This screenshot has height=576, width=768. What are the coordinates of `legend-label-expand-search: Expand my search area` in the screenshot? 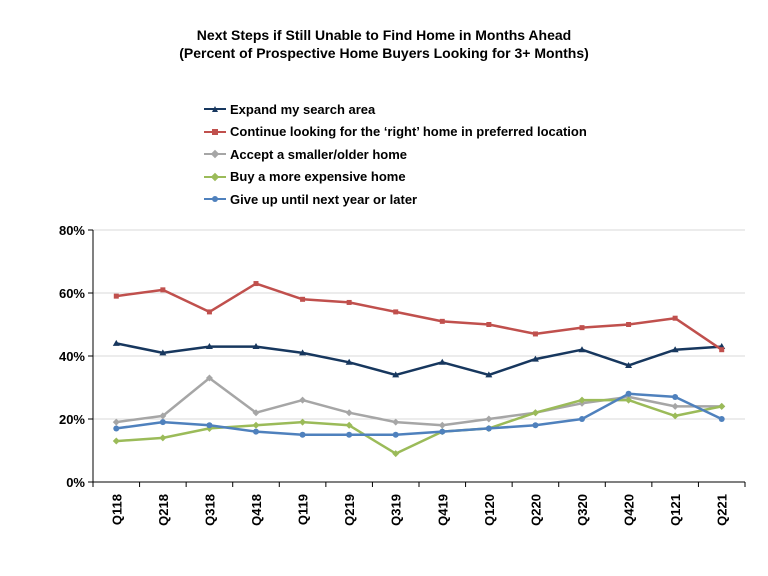 It's located at (303, 109).